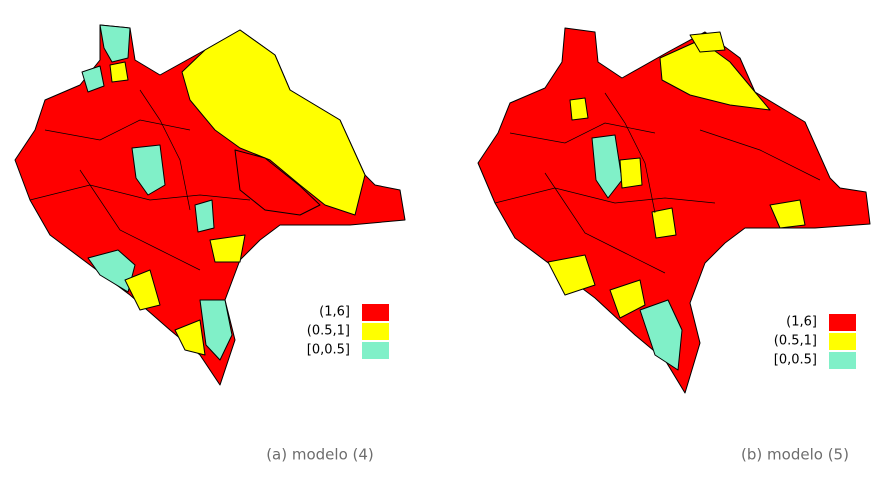 The image size is (889, 484). What do you see at coordinates (320, 455) in the screenshot?
I see `caption: (a) modelo (4)` at bounding box center [320, 455].